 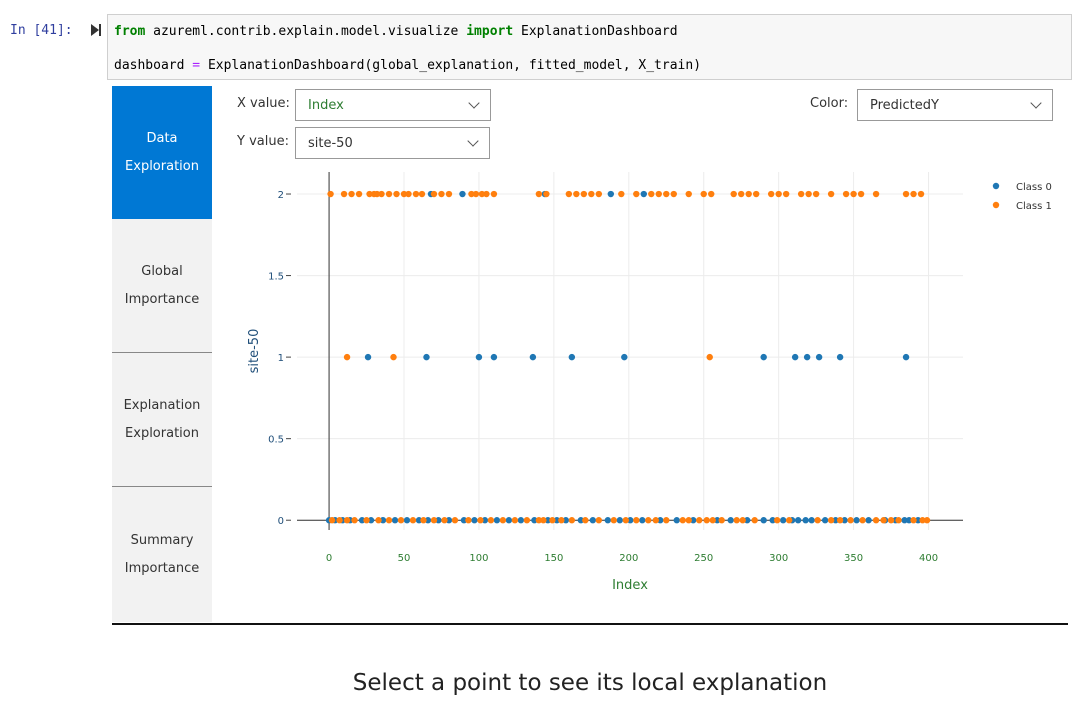 I want to click on y-tick-label: 2, so click(x=281, y=195).